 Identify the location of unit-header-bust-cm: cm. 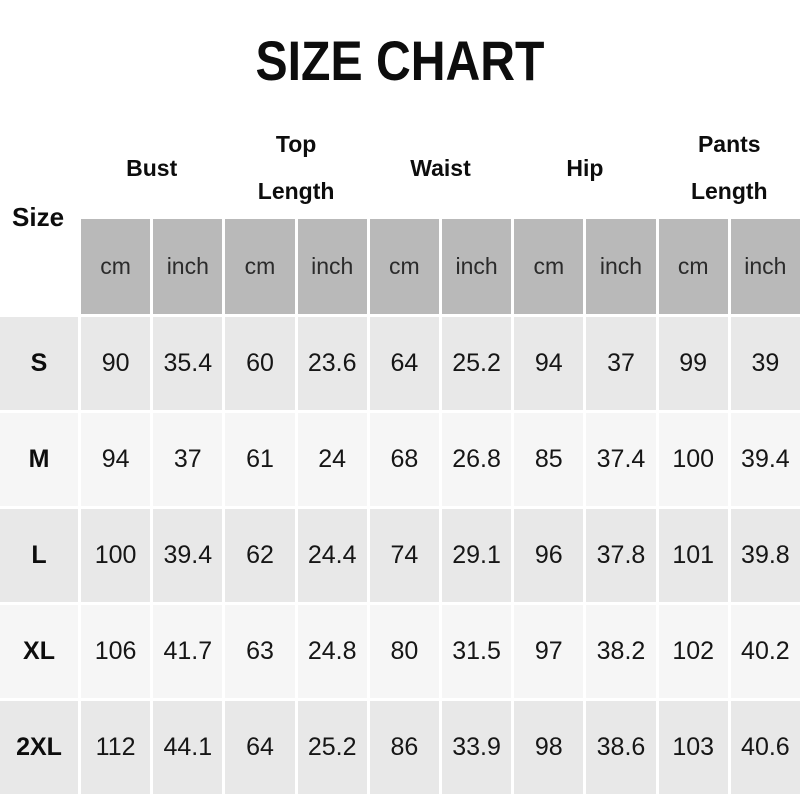
(116, 266).